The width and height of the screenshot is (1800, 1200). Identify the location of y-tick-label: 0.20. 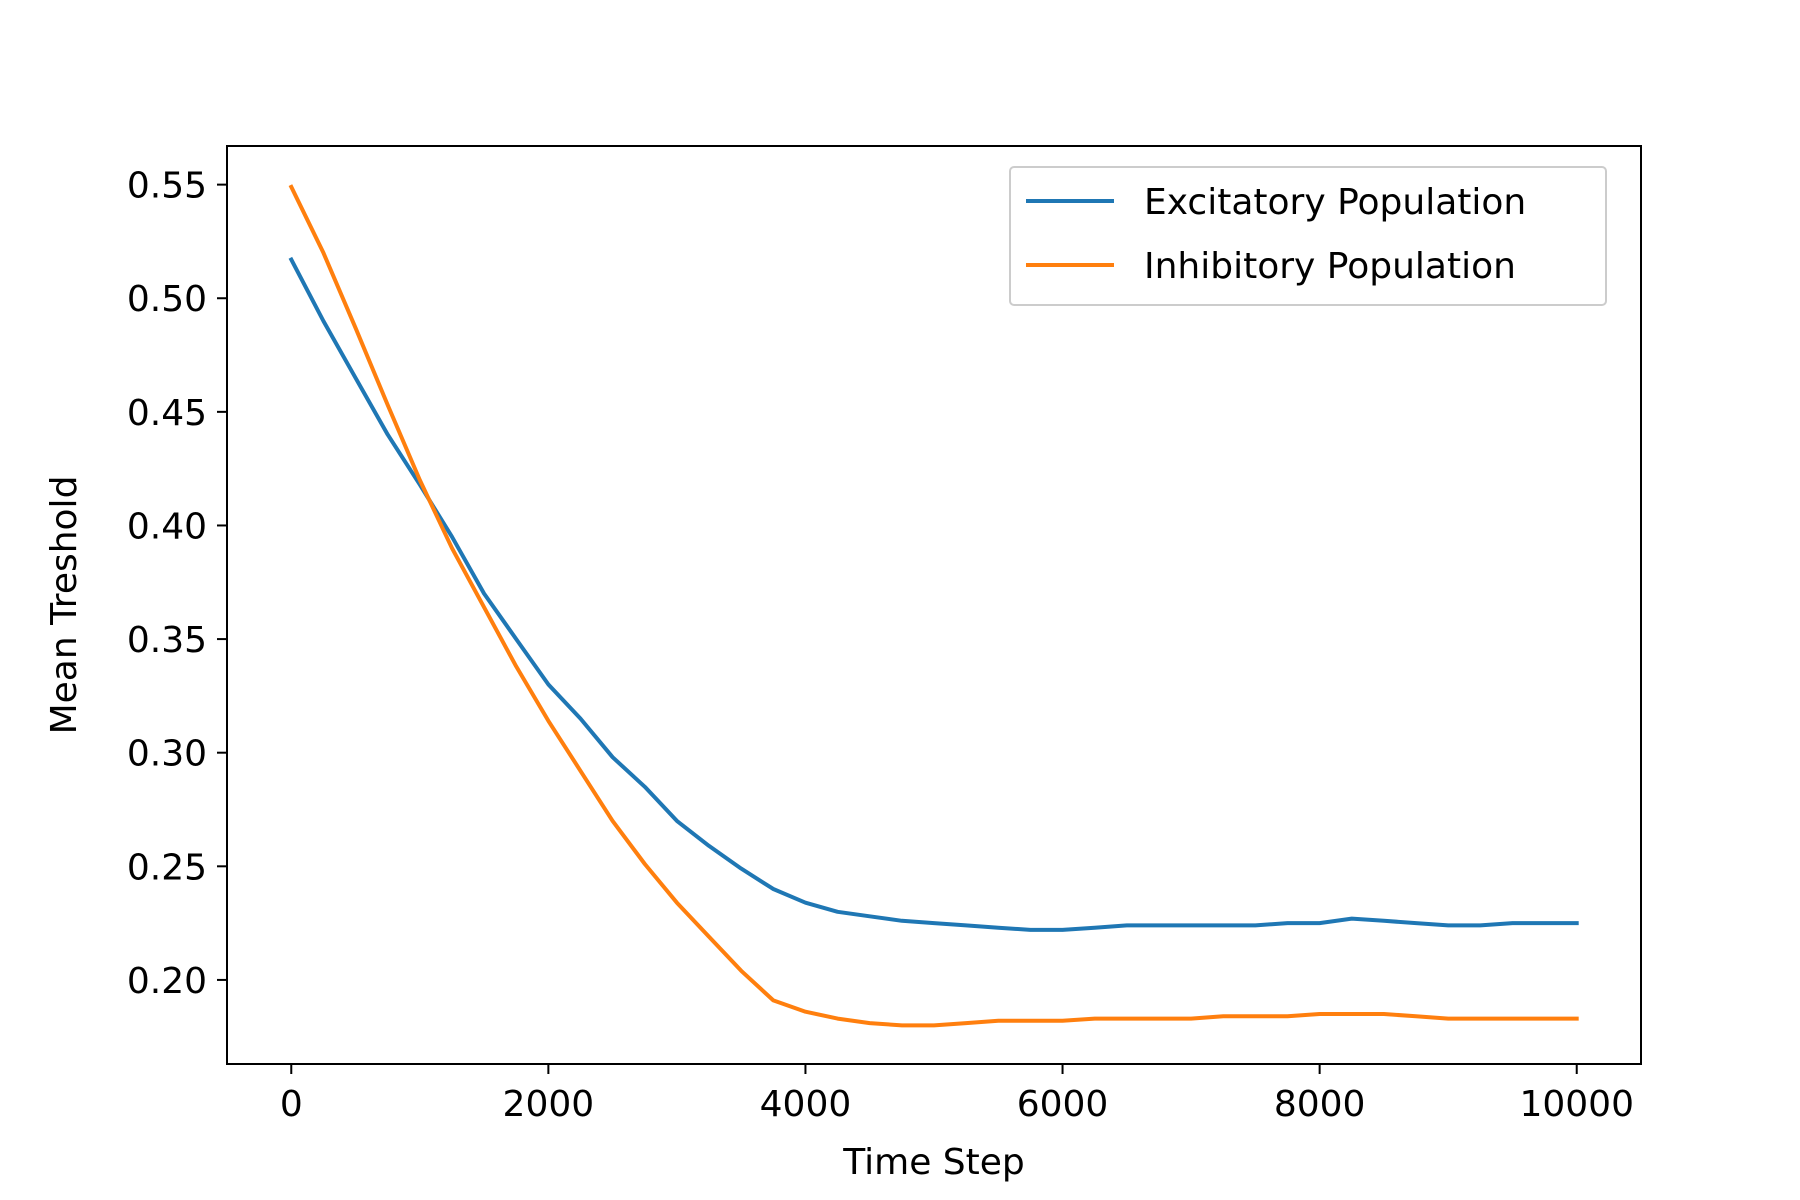
(167, 981).